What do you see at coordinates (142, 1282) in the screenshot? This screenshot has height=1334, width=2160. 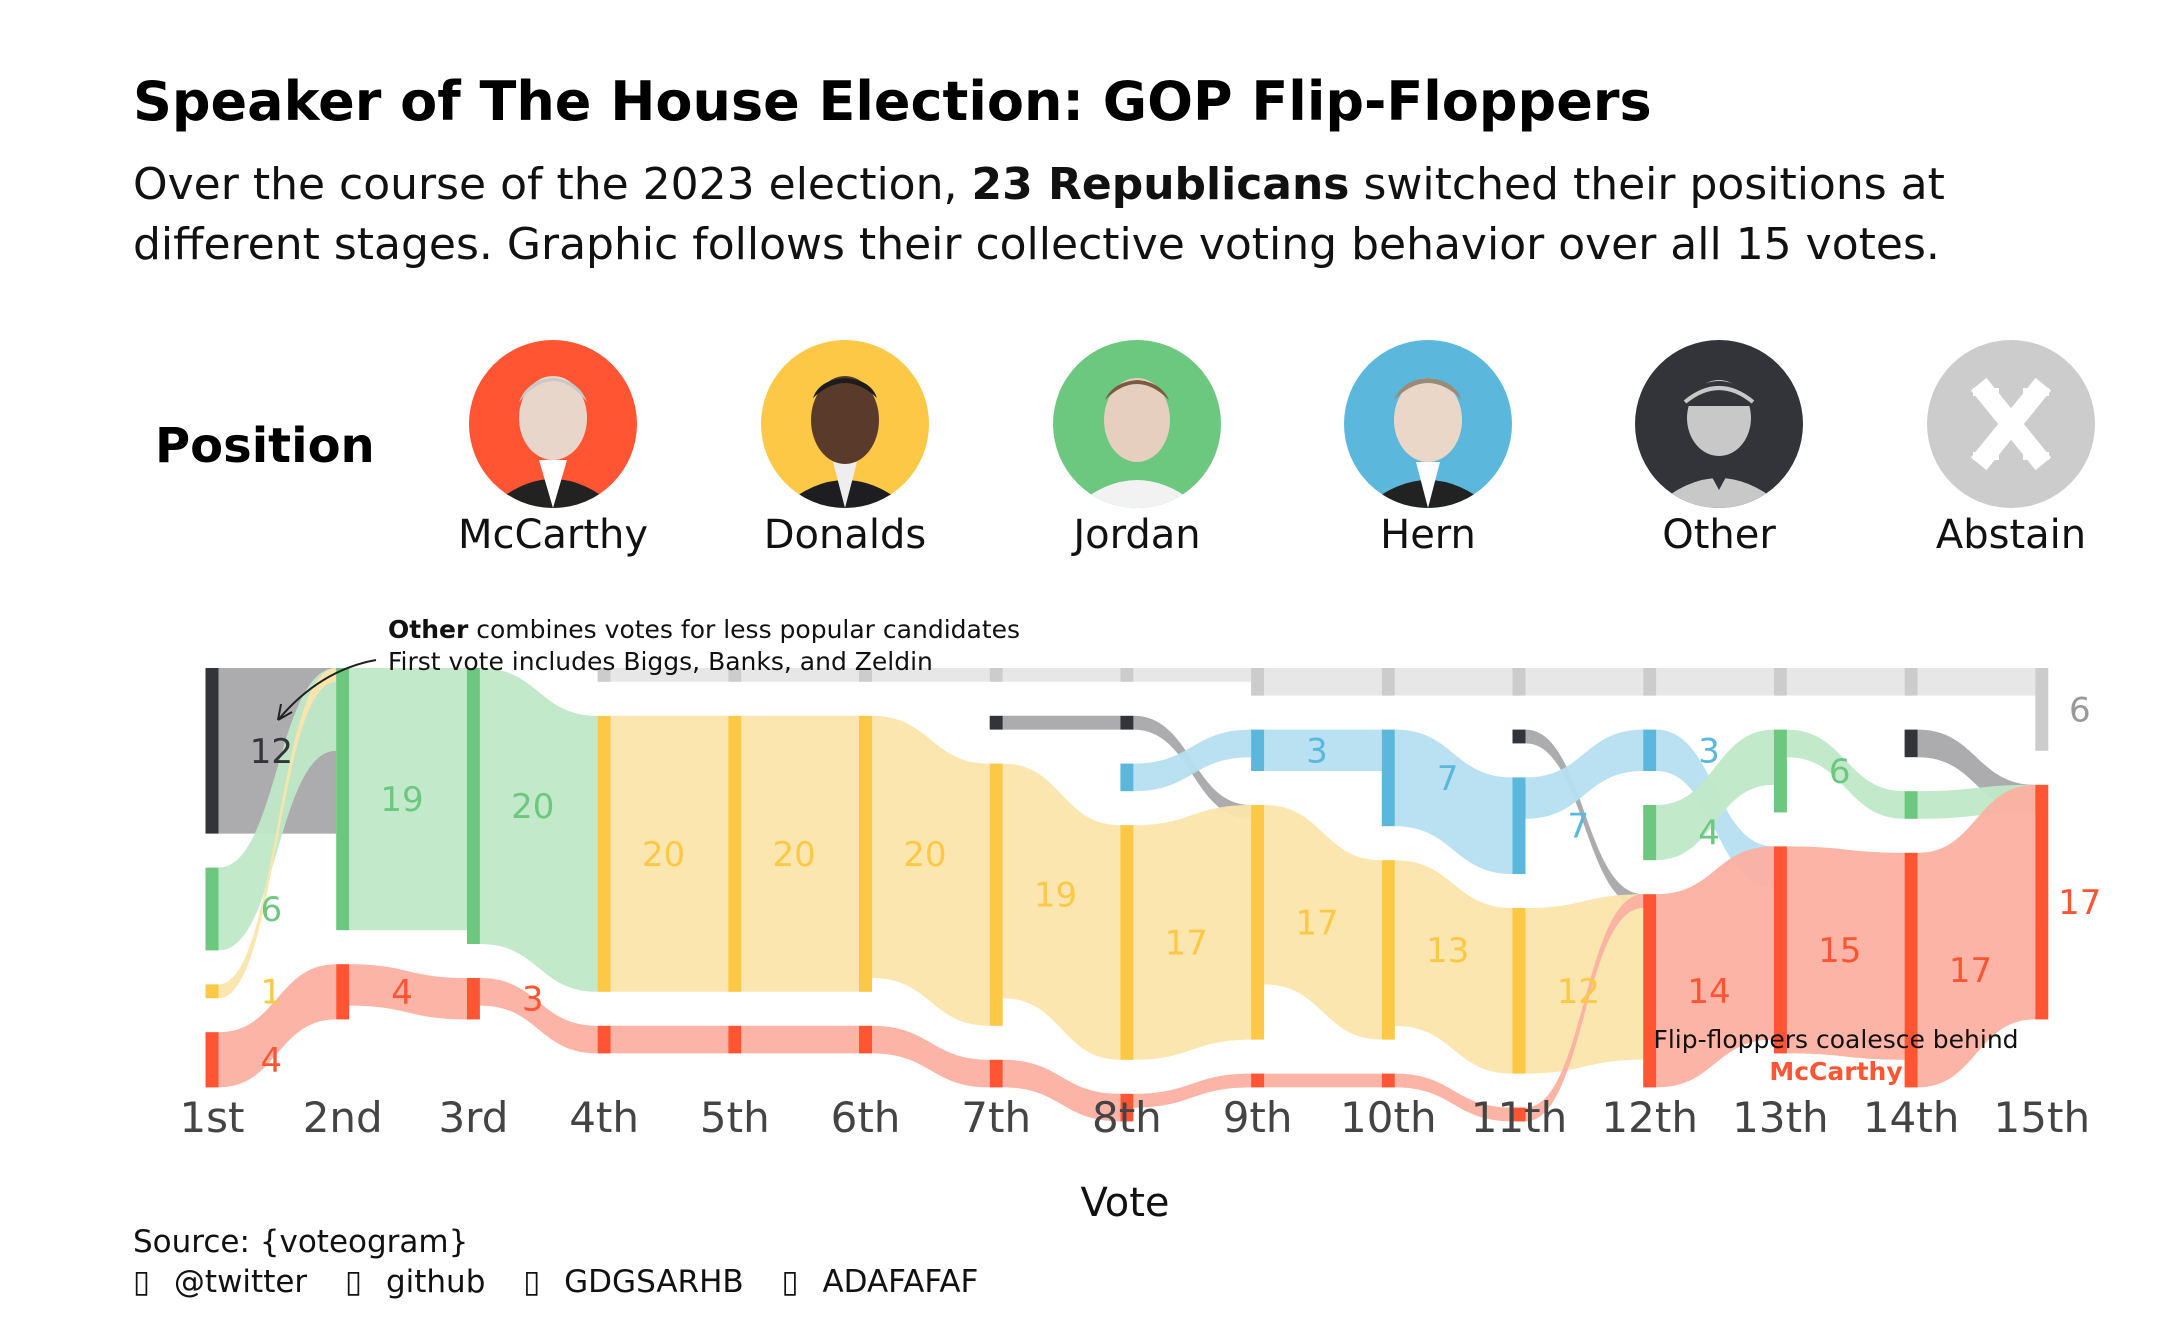 I see `twitter-icon: ▯` at bounding box center [142, 1282].